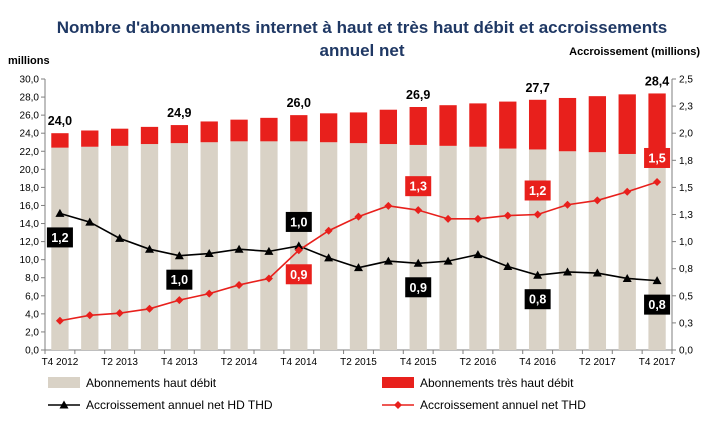  What do you see at coordinates (30, 80) in the screenshot?
I see `y-left-tick-label: 30,0` at bounding box center [30, 80].